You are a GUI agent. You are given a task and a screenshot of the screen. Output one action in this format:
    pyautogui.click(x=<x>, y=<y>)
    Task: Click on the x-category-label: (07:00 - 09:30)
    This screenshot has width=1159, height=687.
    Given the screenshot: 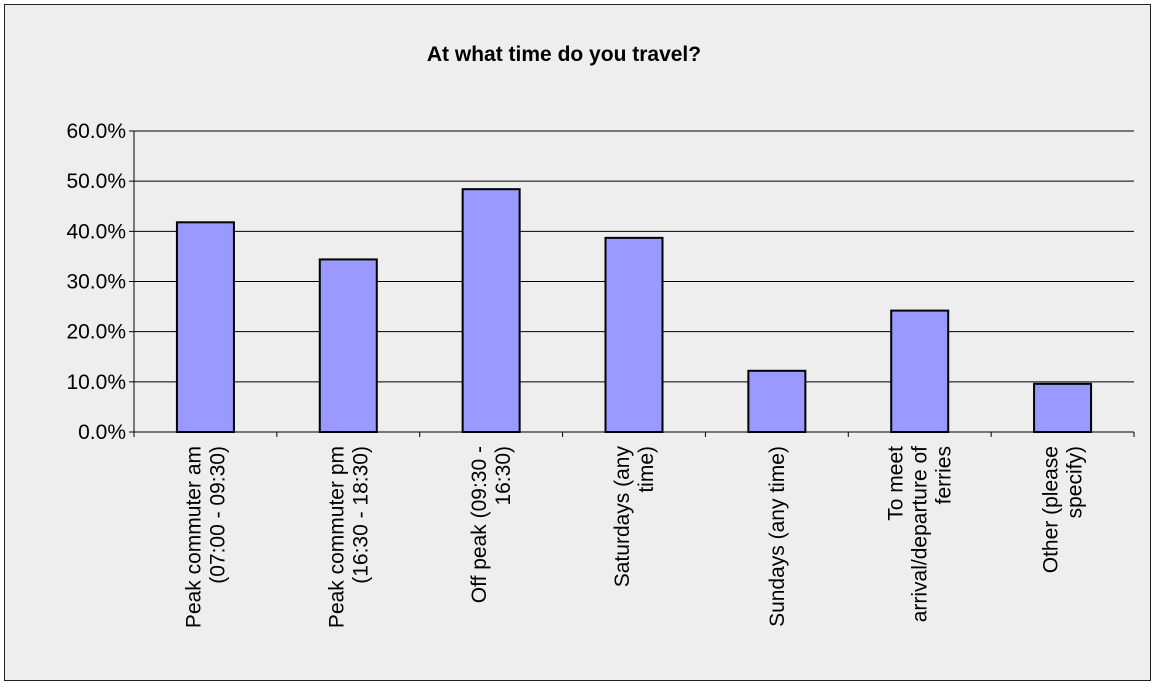 What is the action you would take?
    pyautogui.click(x=217, y=515)
    